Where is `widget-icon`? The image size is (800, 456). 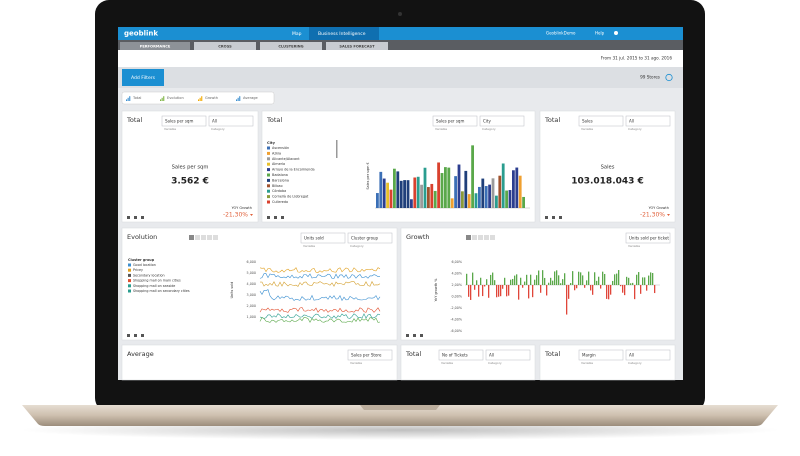
widget-icon is located at coordinates (128, 99).